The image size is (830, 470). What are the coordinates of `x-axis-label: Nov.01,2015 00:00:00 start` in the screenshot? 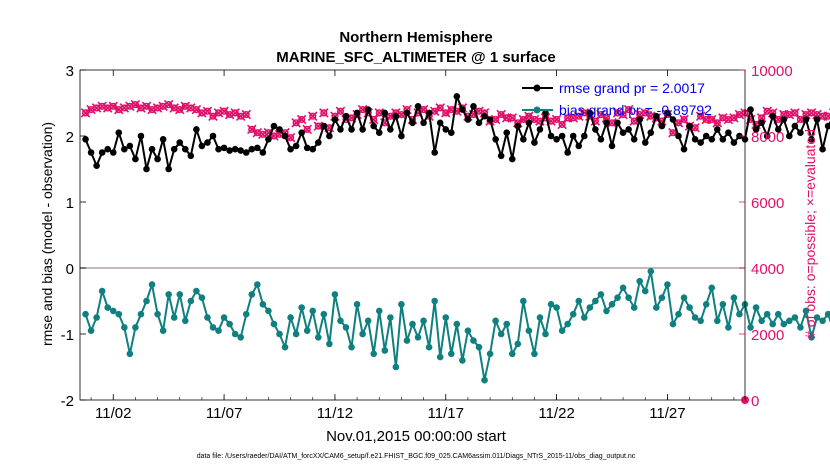 It's located at (416, 436).